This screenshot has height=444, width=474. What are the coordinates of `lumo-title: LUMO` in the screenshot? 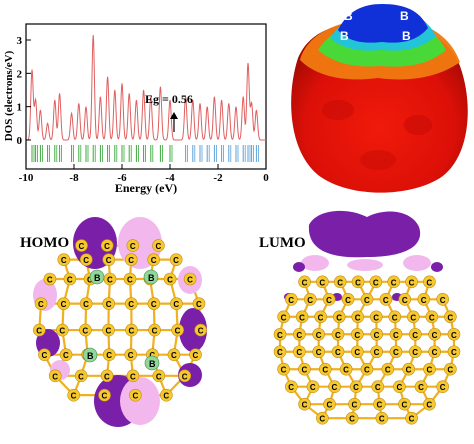 It's located at (282, 243).